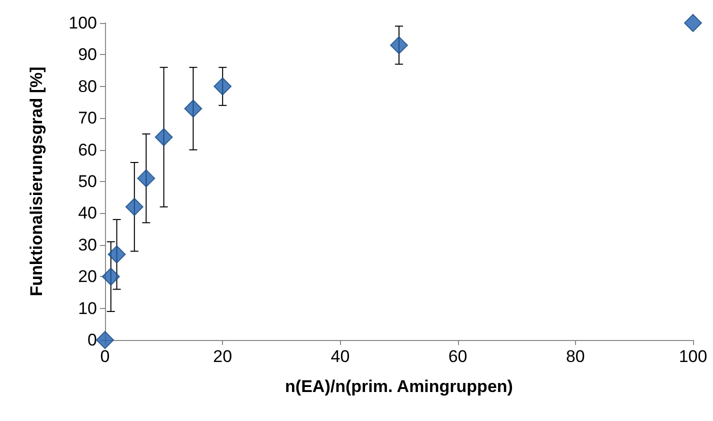 The height and width of the screenshot is (421, 713). I want to click on x-tick-label: 80, so click(575, 356).